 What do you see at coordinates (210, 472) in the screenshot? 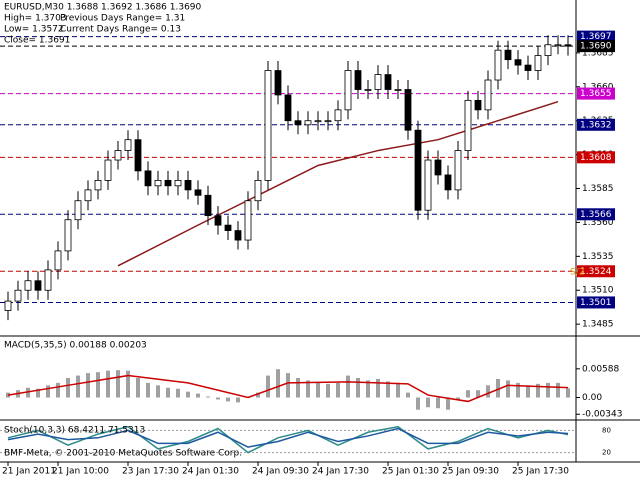
I see `x-tick-label: 24 Jan 01:30` at bounding box center [210, 472].